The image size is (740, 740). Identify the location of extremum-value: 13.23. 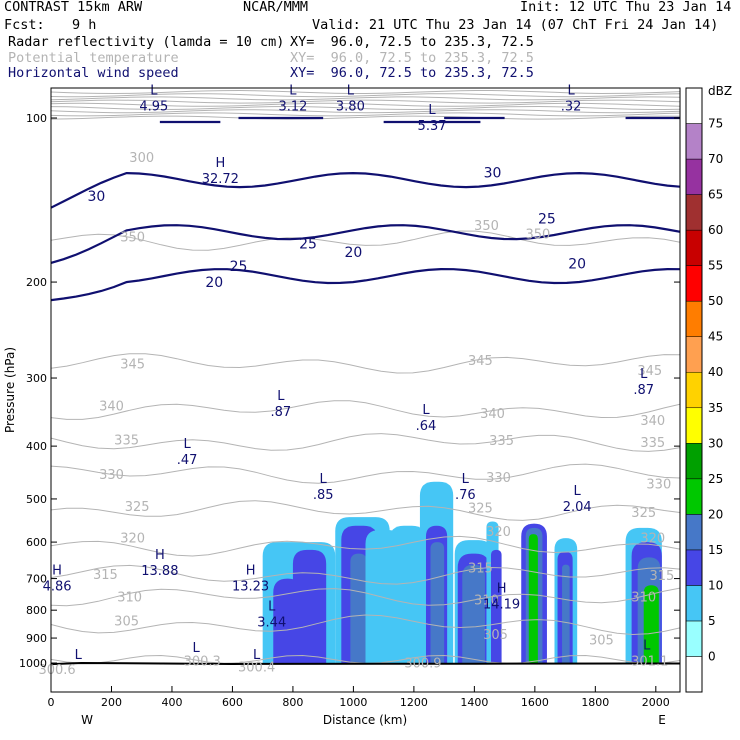
(250, 587).